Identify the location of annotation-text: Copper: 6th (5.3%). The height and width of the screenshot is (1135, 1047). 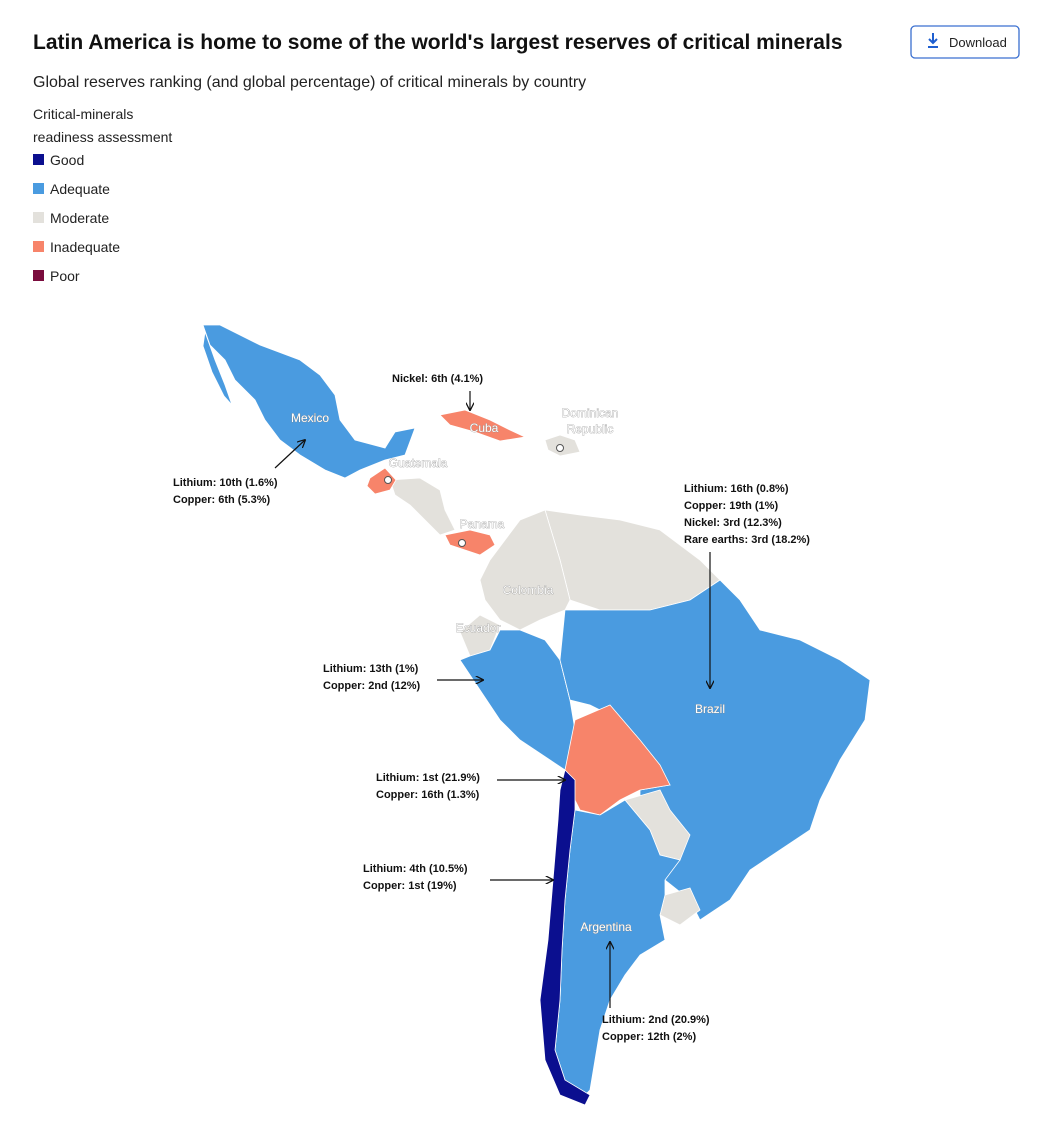
(222, 500).